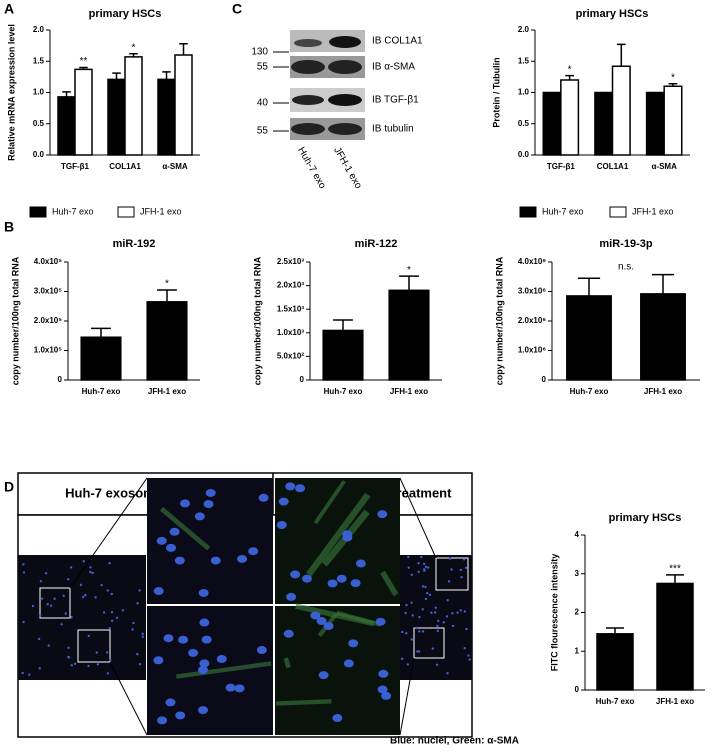 The image size is (724, 754). Describe the element at coordinates (577, 612) in the screenshot. I see `y-tick-label: 2` at that location.